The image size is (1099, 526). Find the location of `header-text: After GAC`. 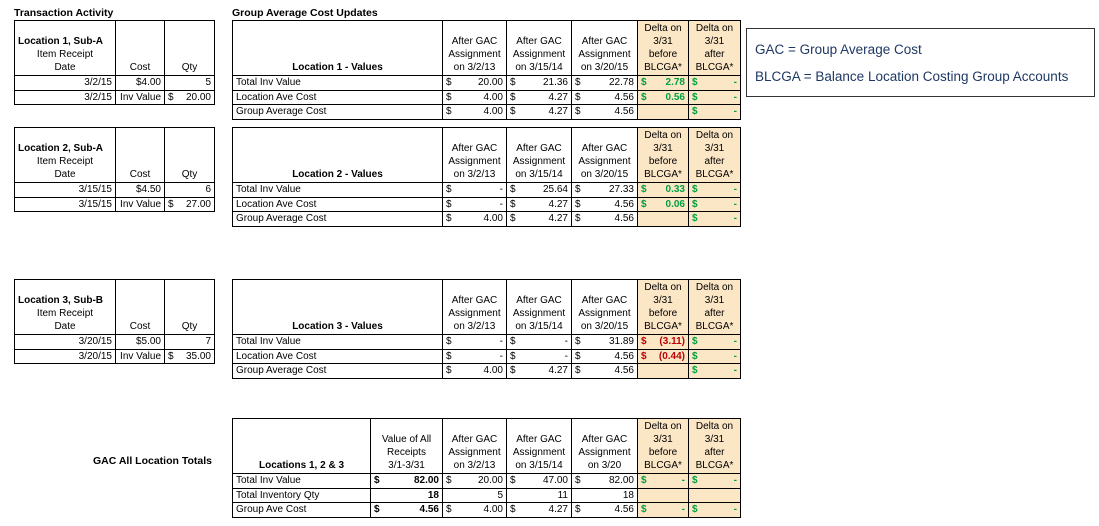

header-text: After GAC is located at coordinates (474, 439).